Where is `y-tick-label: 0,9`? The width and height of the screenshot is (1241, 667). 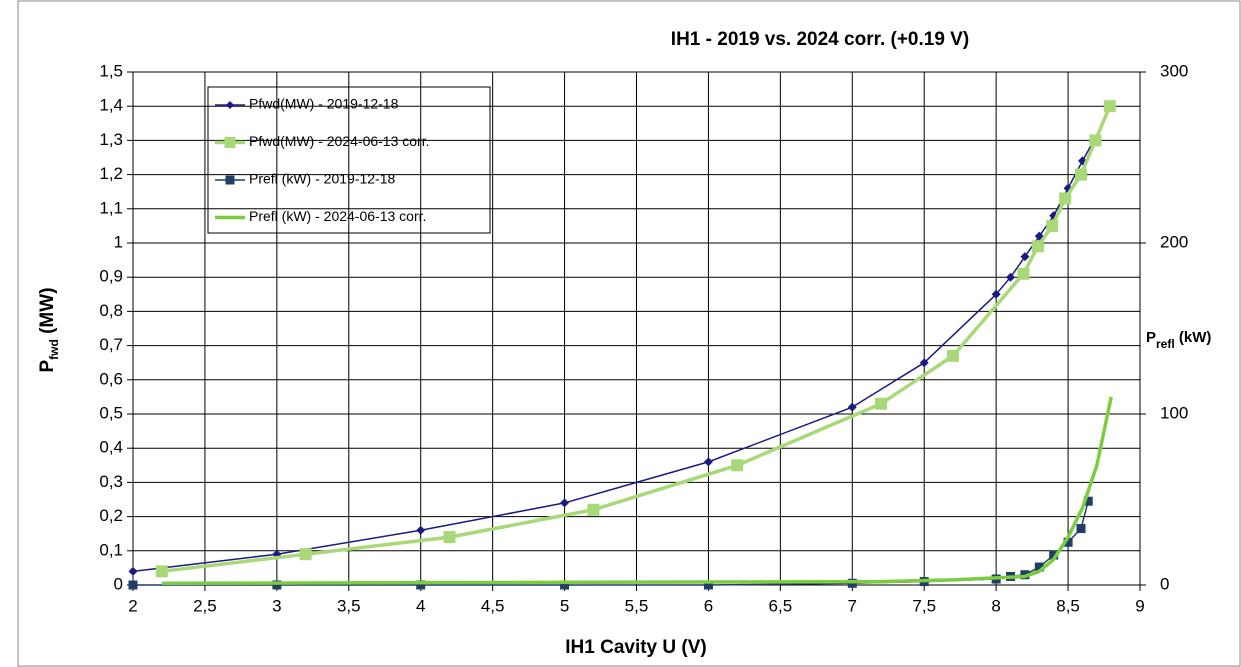 y-tick-label: 0,9 is located at coordinates (111, 276).